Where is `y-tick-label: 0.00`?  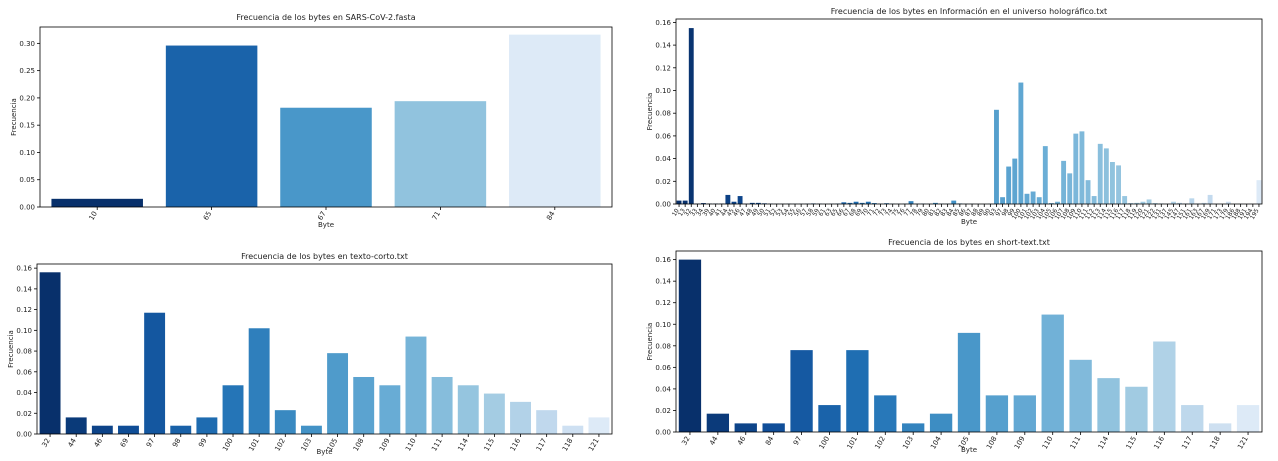 y-tick-label: 0.00 is located at coordinates (663, 205).